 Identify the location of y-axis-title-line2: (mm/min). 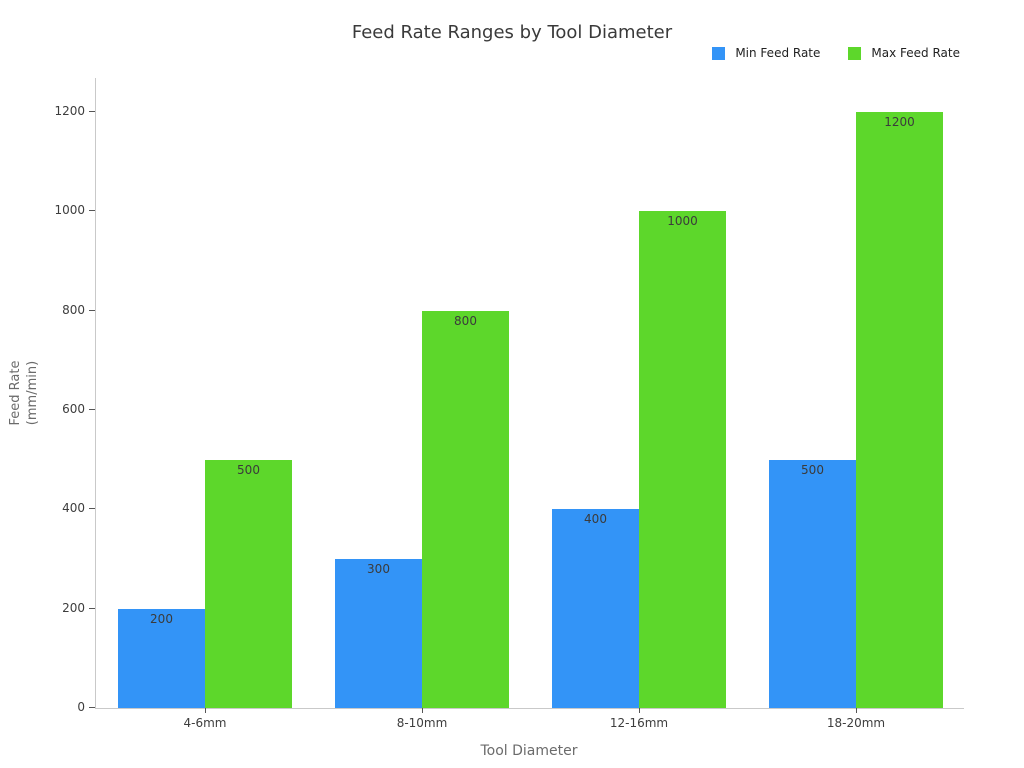
(32, 393).